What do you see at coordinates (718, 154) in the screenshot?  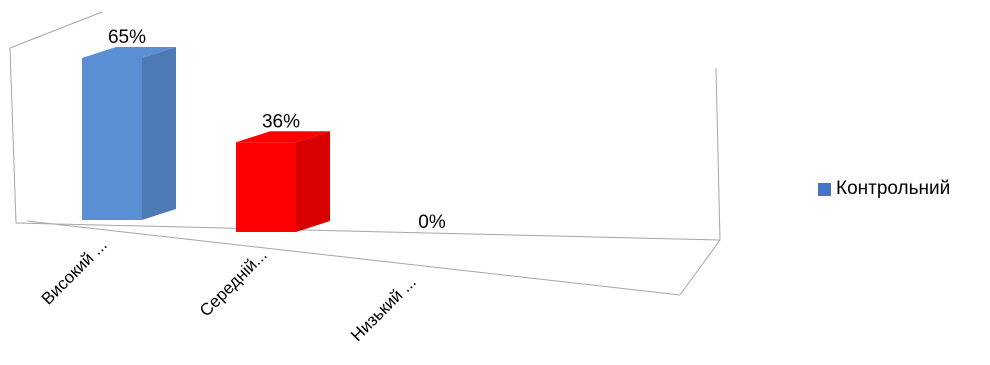 I see `right-wall-edge` at bounding box center [718, 154].